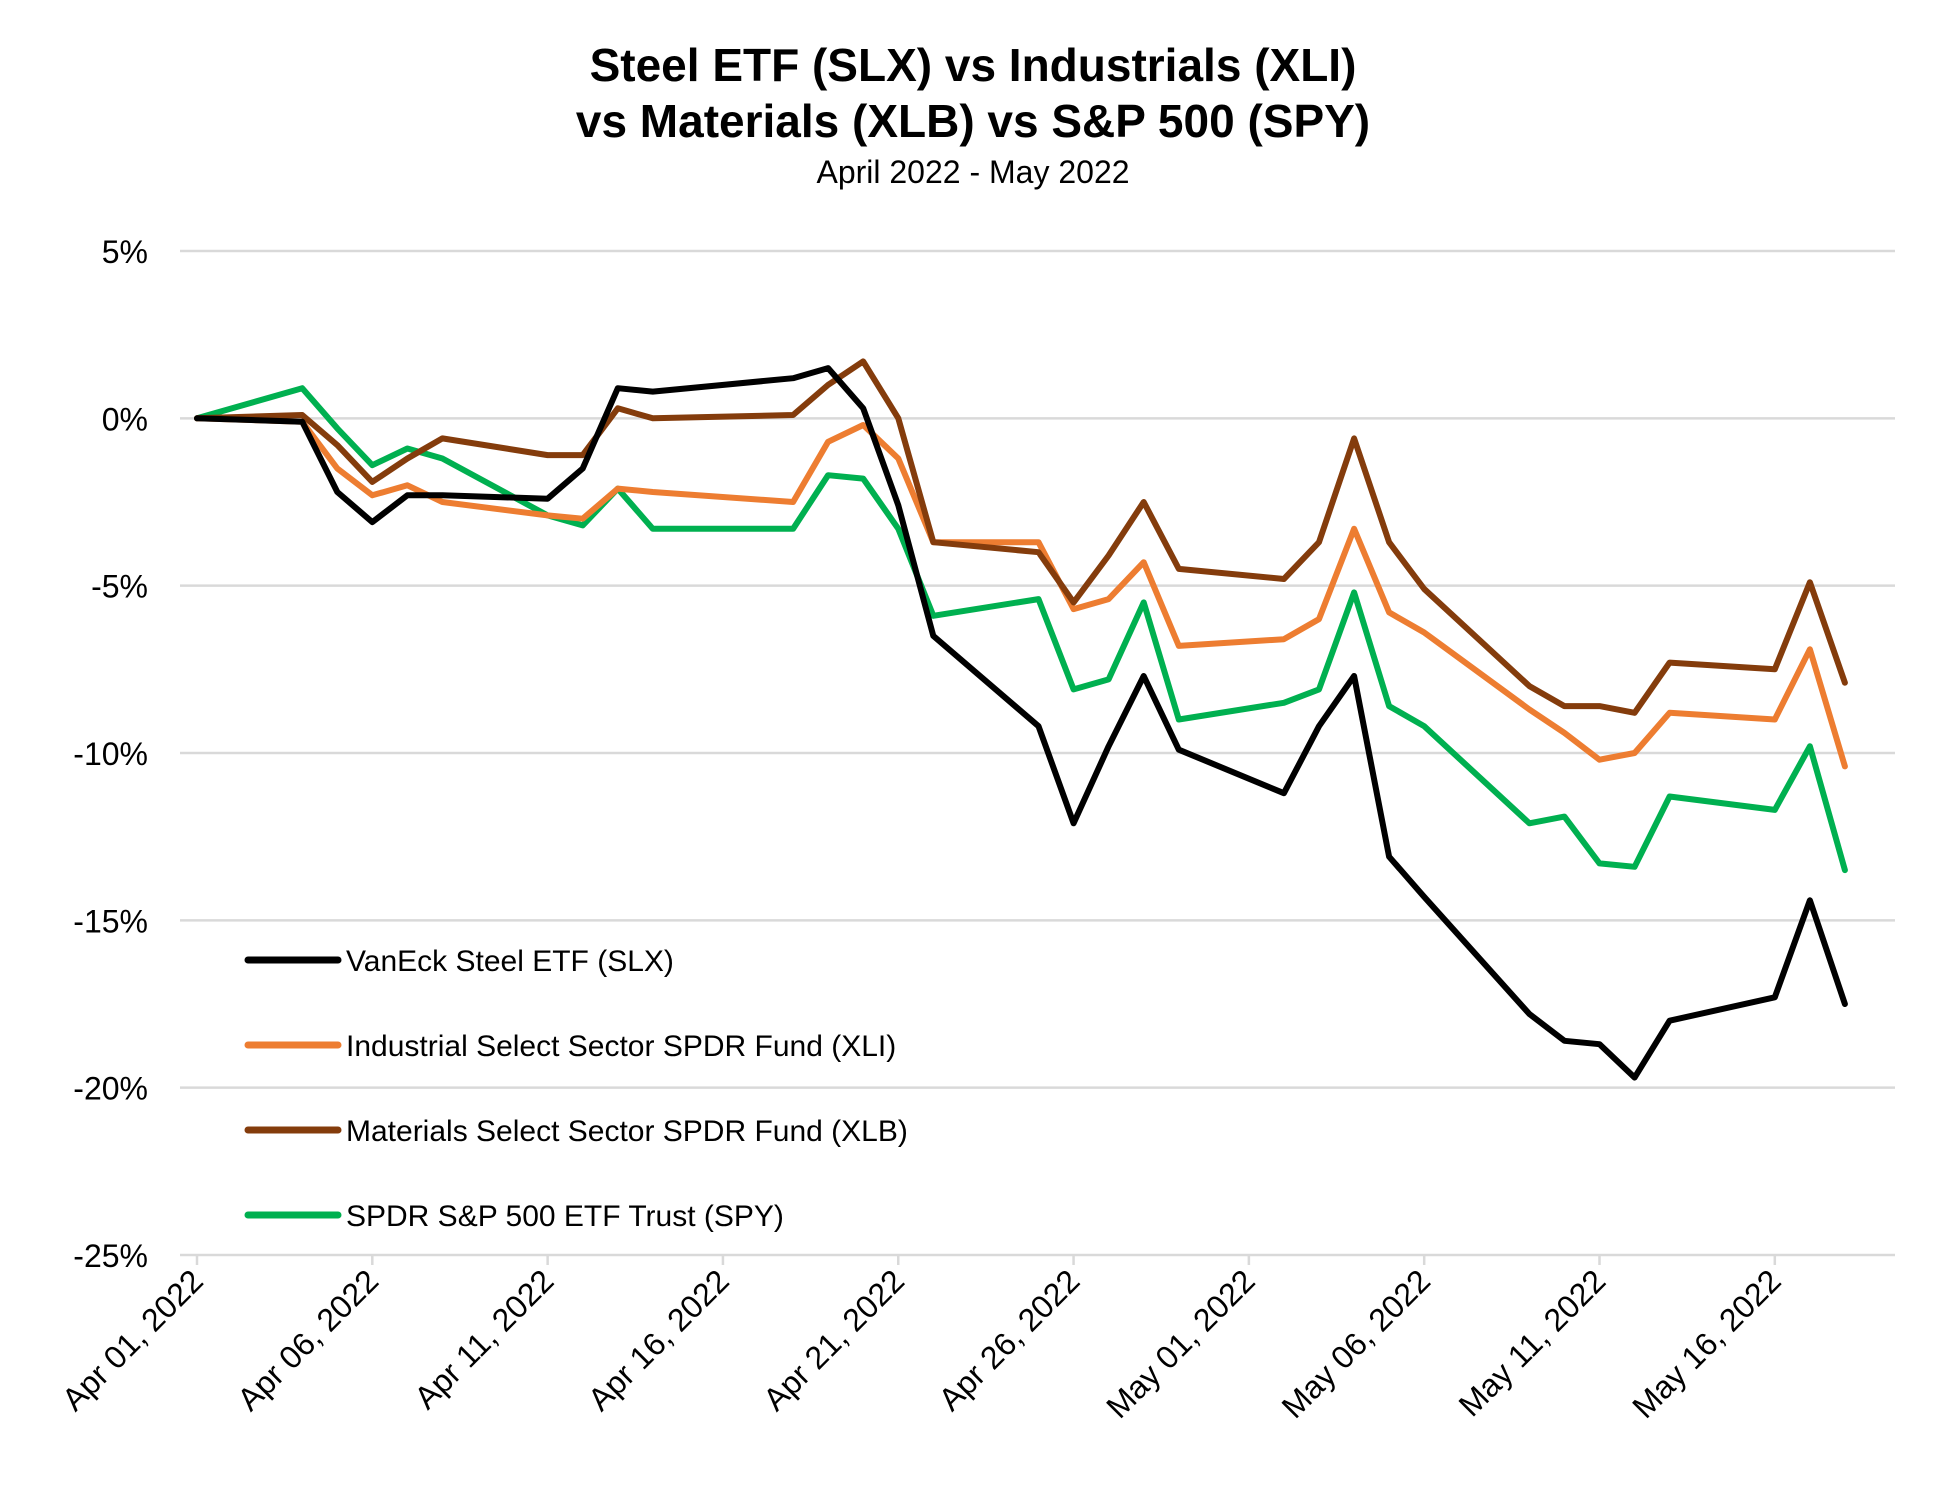 The height and width of the screenshot is (1485, 1946). Describe the element at coordinates (973, 172) in the screenshot. I see `chart-subtitle: April 2022 - May 2022` at that location.